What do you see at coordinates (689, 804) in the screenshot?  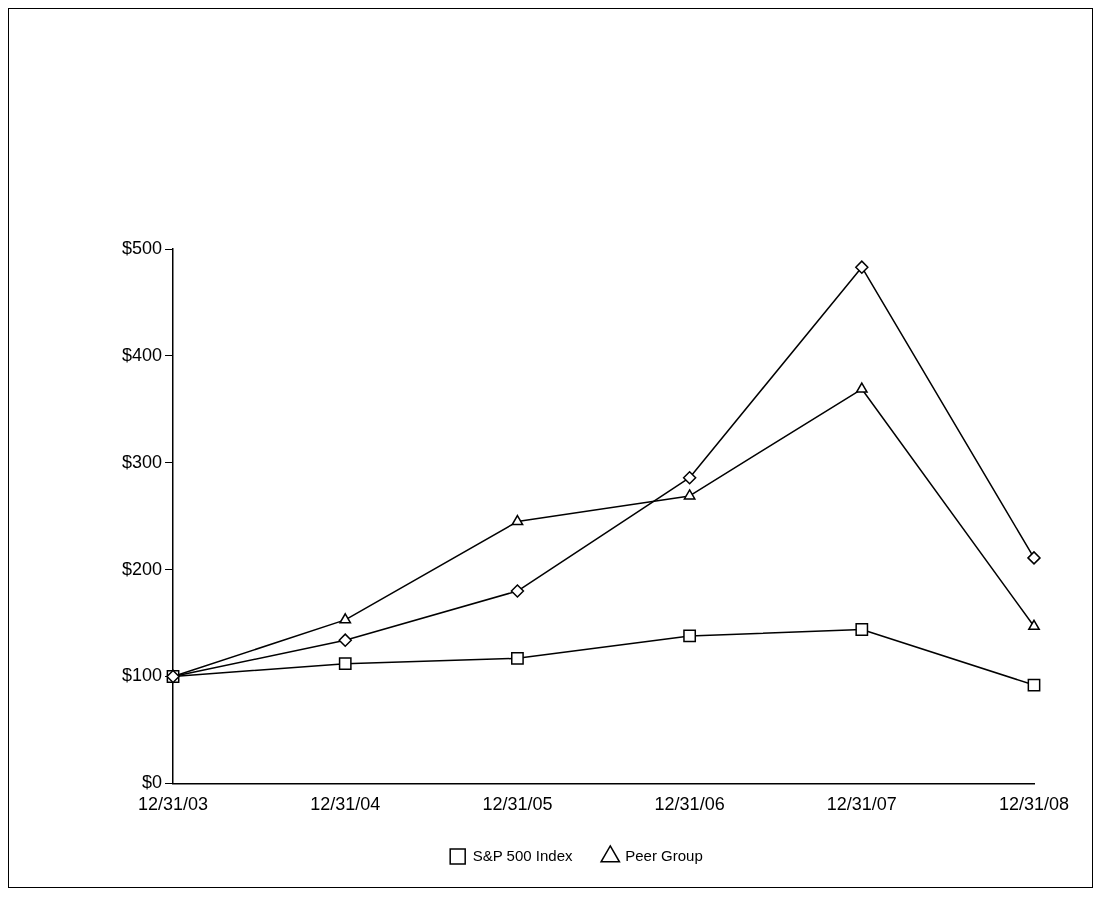 I see `x-tick-label: 12/31/06` at bounding box center [689, 804].